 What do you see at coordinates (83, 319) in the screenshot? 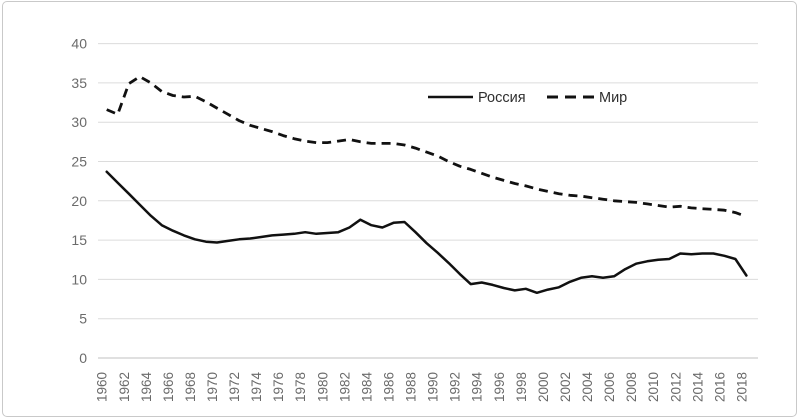
I see `y-axis-tick-label: 5` at bounding box center [83, 319].